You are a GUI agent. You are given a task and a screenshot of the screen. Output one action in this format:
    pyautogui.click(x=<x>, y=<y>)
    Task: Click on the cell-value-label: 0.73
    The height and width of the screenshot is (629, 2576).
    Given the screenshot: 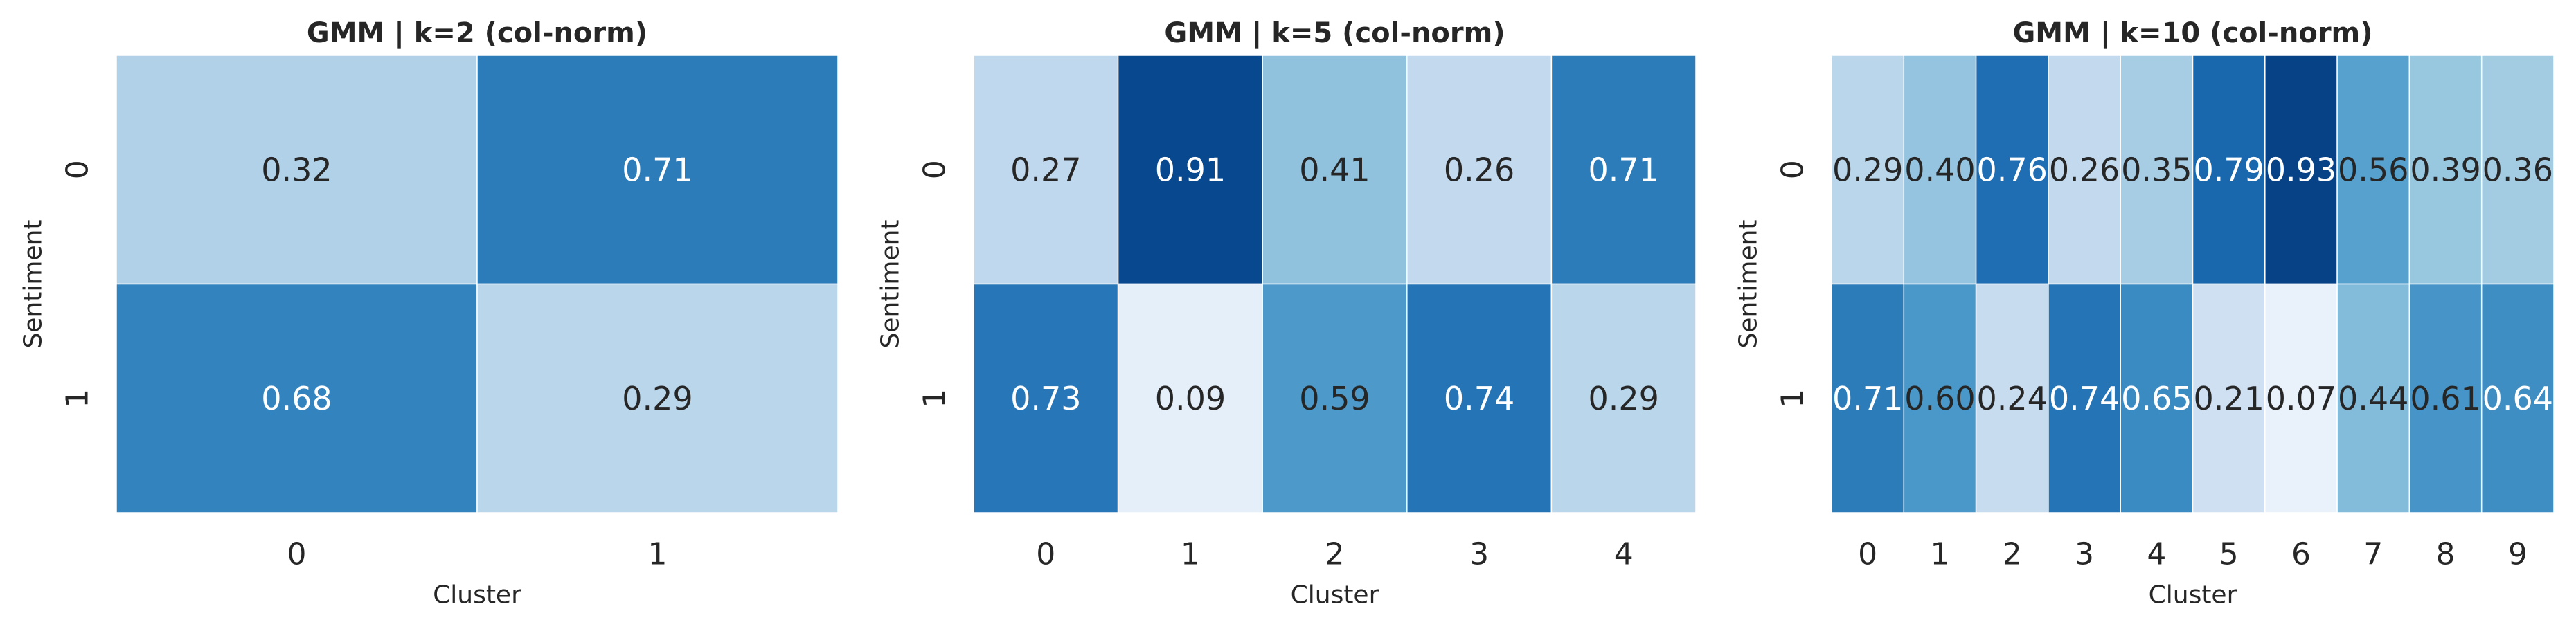 What is the action you would take?
    pyautogui.click(x=1045, y=398)
    